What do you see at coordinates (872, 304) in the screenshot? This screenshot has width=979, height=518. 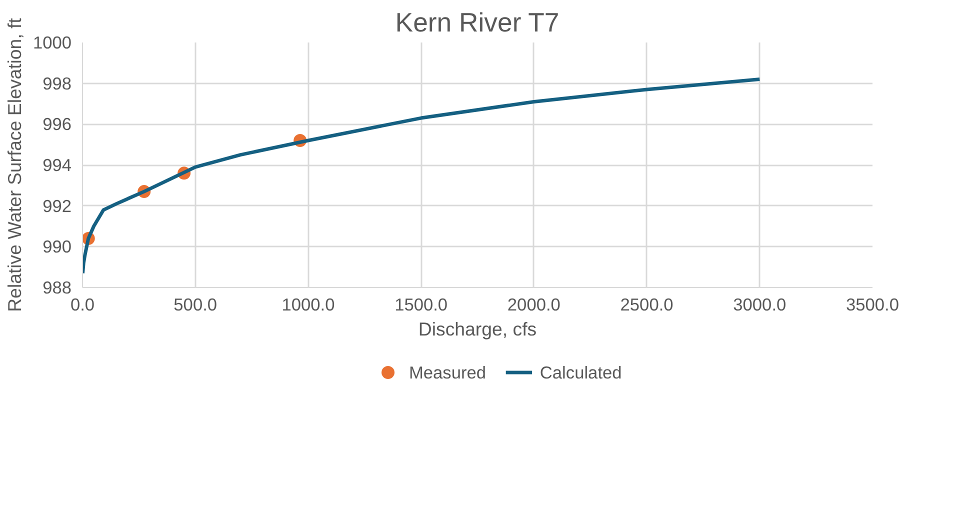 I see `x-tick-label: 3500.0` at bounding box center [872, 304].